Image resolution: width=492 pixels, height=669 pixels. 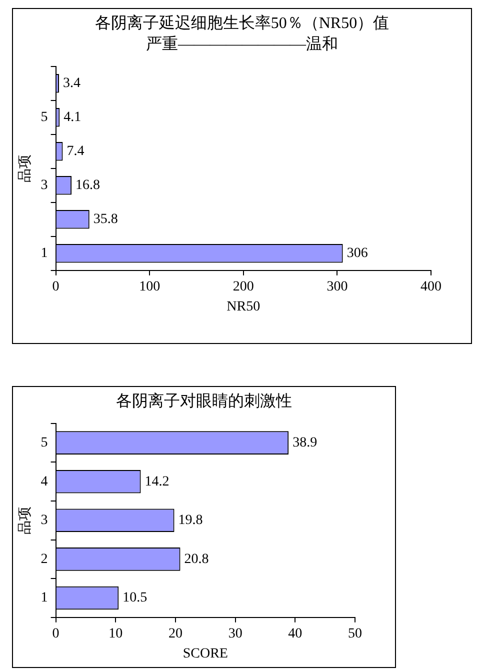 I want to click on data-label: 20.8, so click(x=196, y=559).